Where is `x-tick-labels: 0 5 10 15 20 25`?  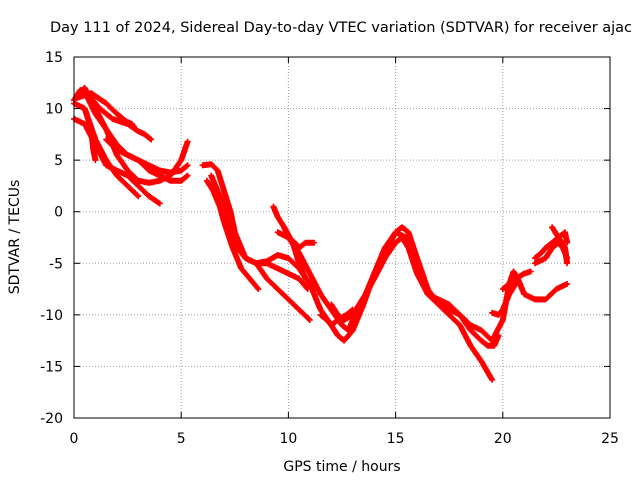 x-tick-labels: 0 5 10 15 20 25 is located at coordinates (344, 439).